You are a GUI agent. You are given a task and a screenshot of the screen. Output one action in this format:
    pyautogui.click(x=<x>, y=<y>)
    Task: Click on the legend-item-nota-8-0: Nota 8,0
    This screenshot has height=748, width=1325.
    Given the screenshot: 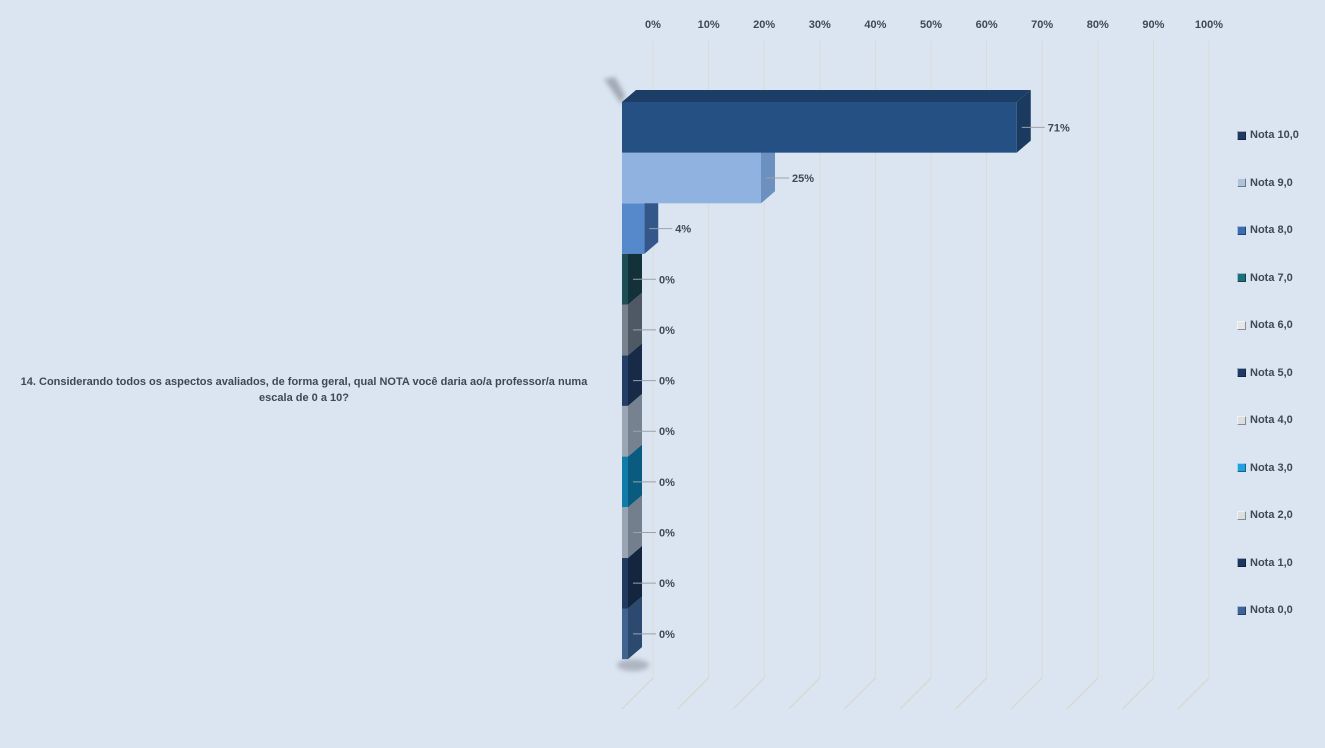 What is the action you would take?
    pyautogui.click(x=1265, y=230)
    